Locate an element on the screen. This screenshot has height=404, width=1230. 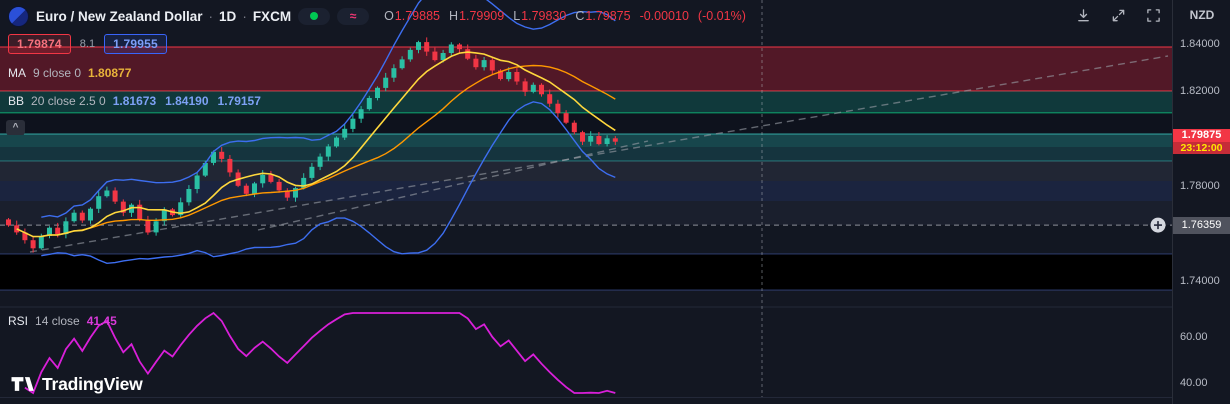
download-icon is located at coordinates (1083, 15).